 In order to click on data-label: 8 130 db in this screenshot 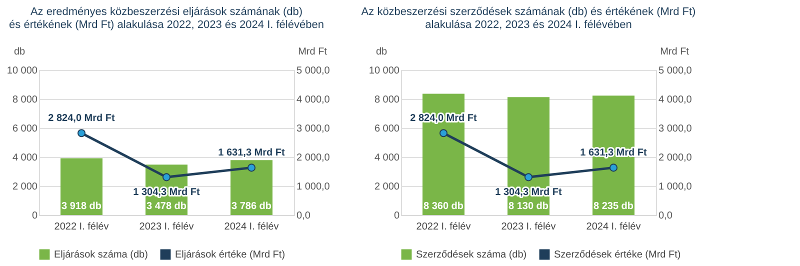, I will do `click(528, 206)`.